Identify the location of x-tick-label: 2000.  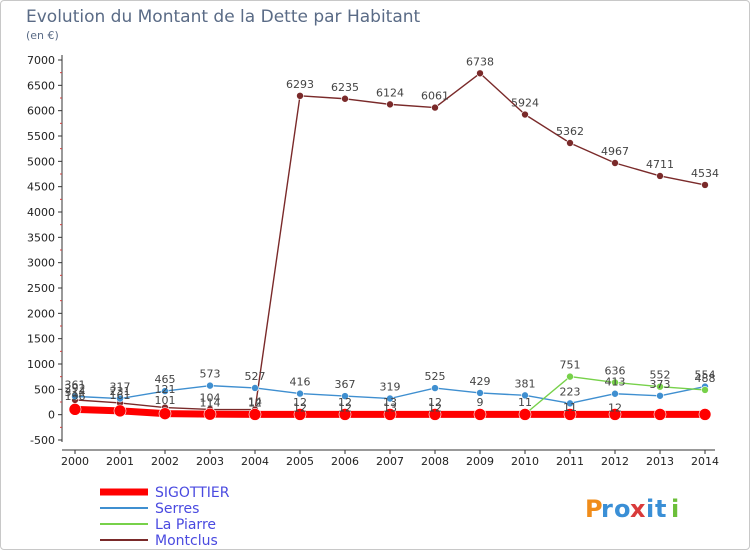
(75, 461).